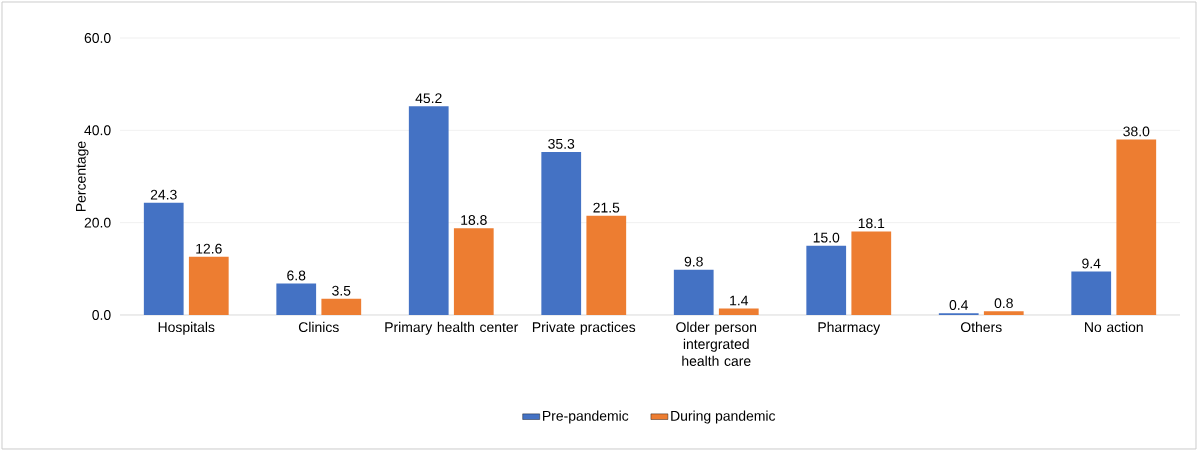  I want to click on data-label: 3.5, so click(341, 290).